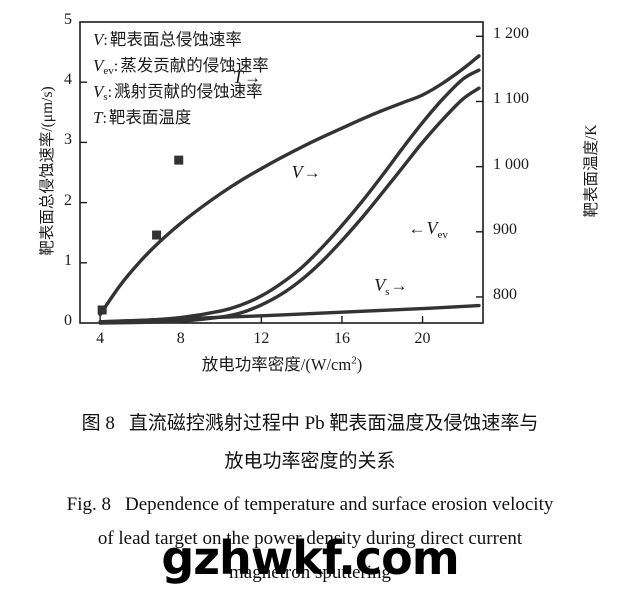 The height and width of the screenshot is (599, 620). Describe the element at coordinates (276, 364) in the screenshot. I see `x-axis-title-base: 放电功率密度/(W/cm` at that location.